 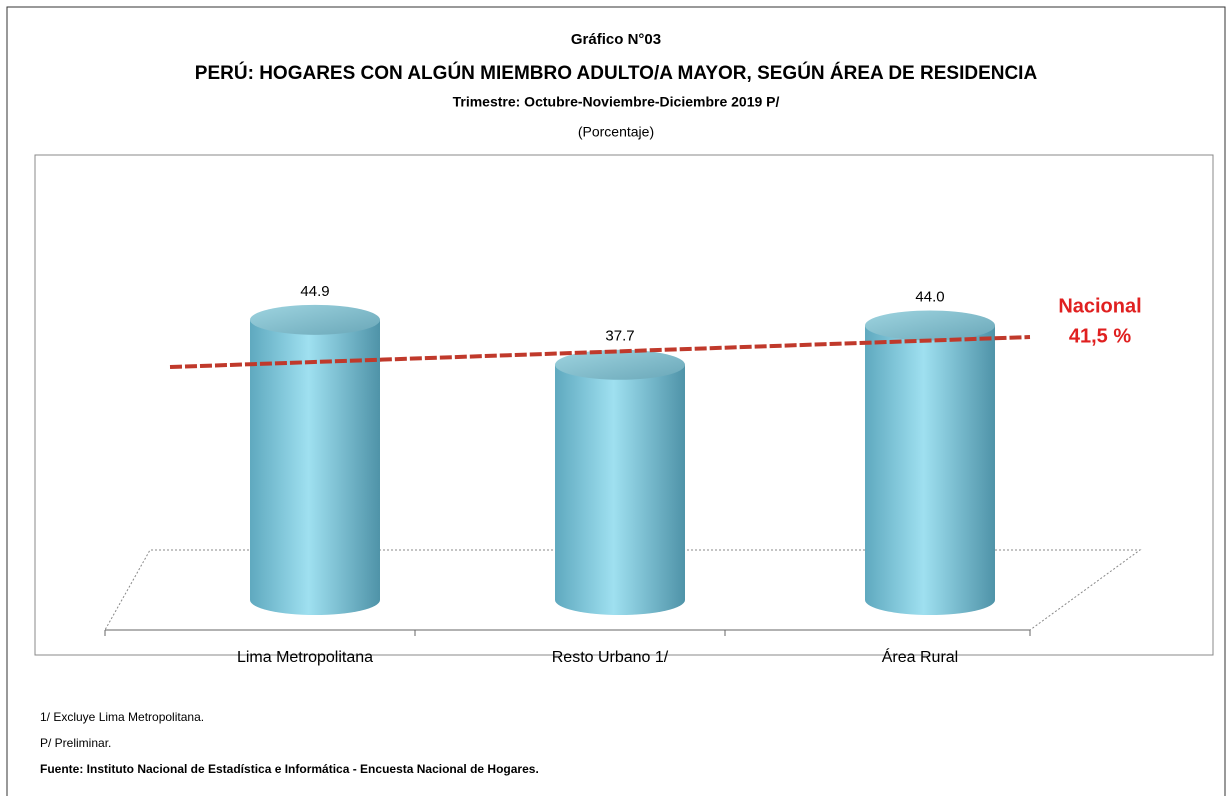 I want to click on reference-label: 41,5 %, so click(x=1100, y=336).